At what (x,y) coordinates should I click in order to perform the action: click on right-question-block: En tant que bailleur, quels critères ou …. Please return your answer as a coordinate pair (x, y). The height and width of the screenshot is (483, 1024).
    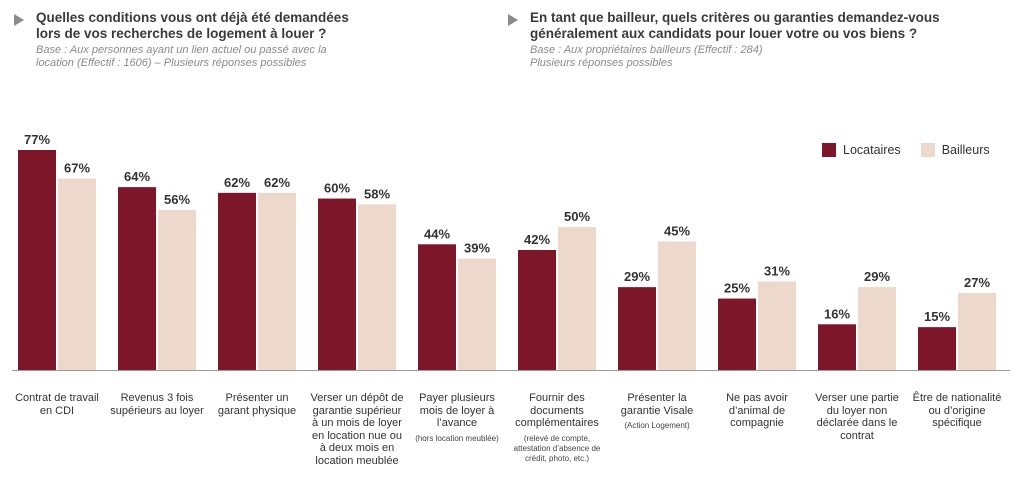
    Looking at the image, I should click on (743, 40).